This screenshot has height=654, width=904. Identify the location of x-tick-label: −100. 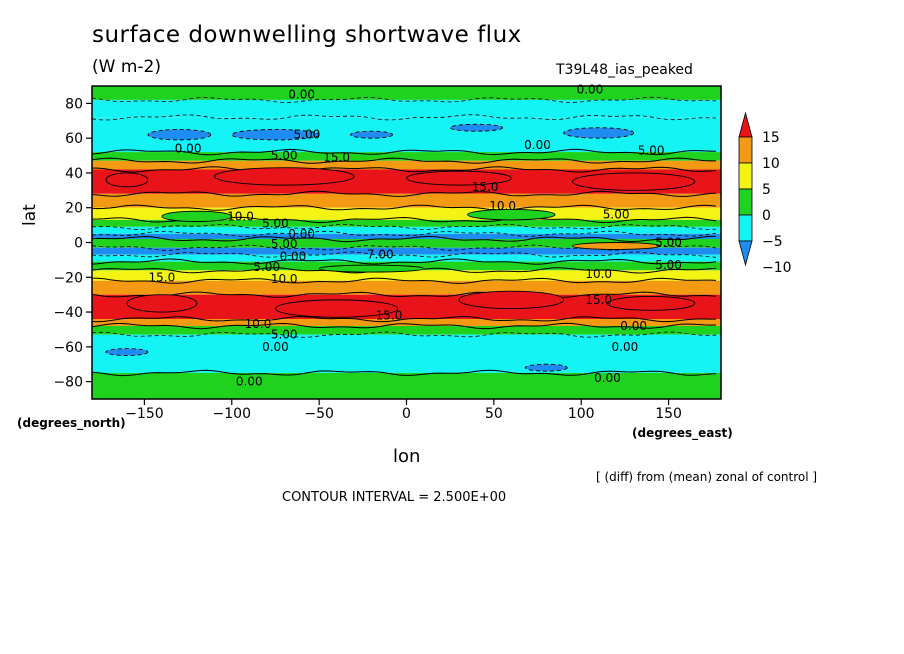
(232, 414).